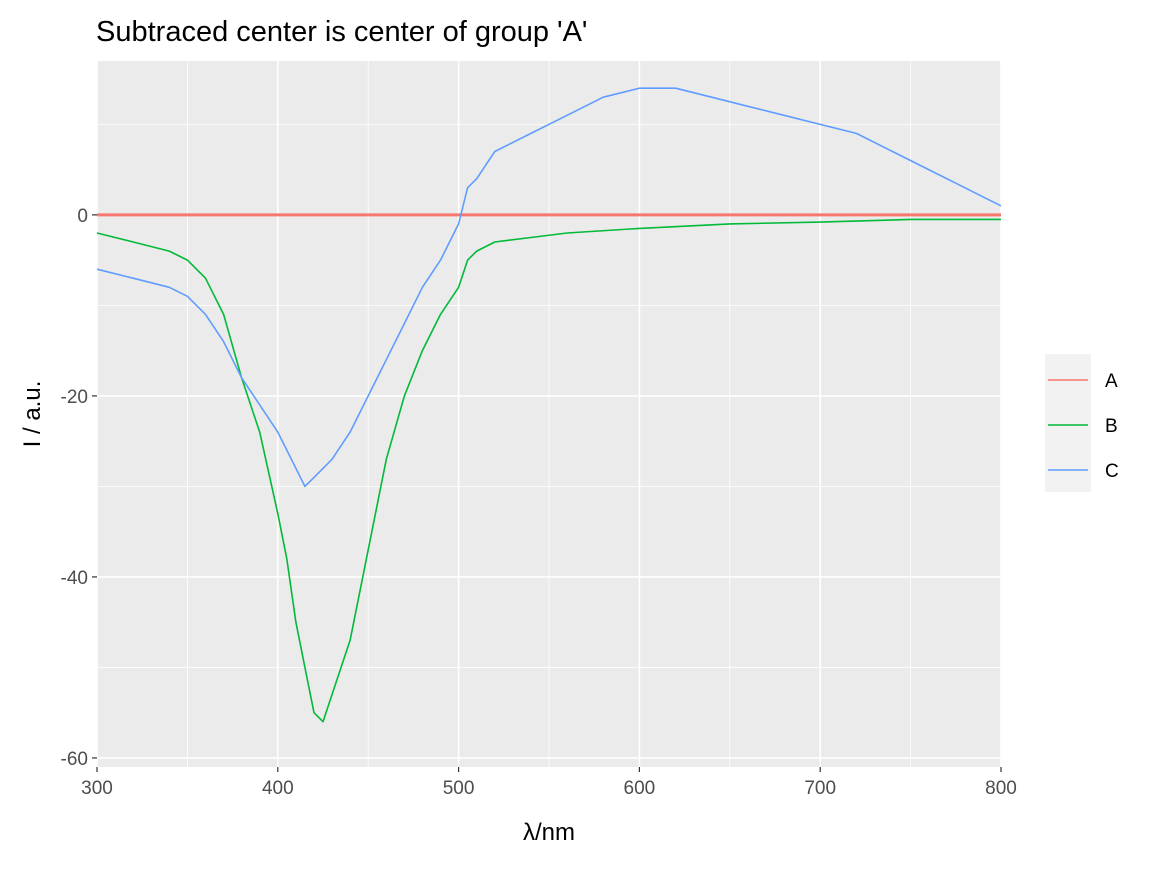  Describe the element at coordinates (549, 783) in the screenshot. I see `x-axis: 300 400 500 600 700 800` at that location.